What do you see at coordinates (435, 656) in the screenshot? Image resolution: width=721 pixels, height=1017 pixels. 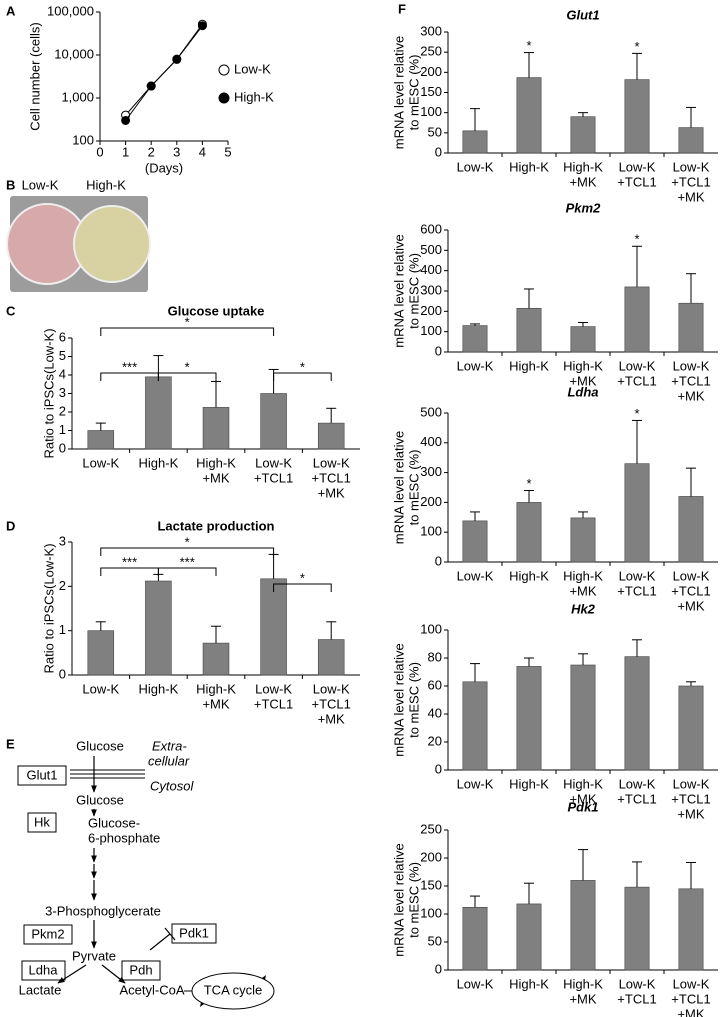 I see `y-tick-label: 80` at bounding box center [435, 656].